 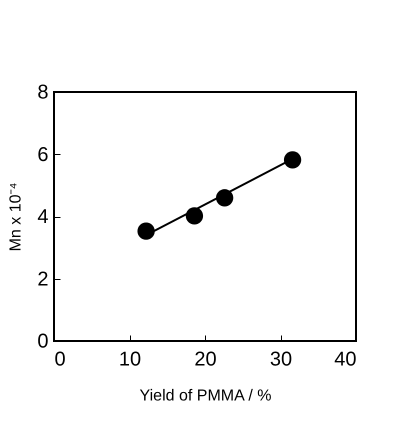 What do you see at coordinates (42, 155) in the screenshot?
I see `y-tick-label: 6` at bounding box center [42, 155].